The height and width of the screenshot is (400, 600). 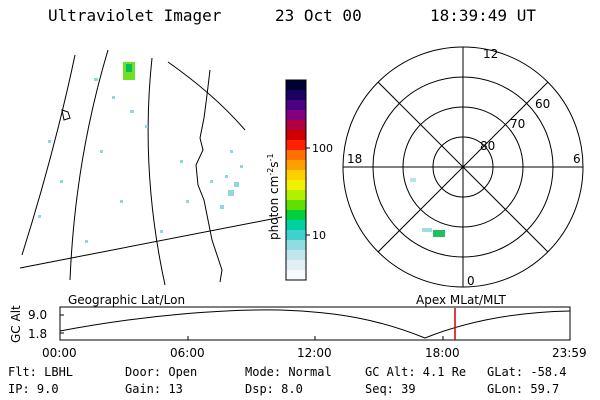 What do you see at coordinates (461, 300) in the screenshot?
I see `orbit-right-title: Apex MLat/MLT` at bounding box center [461, 300].